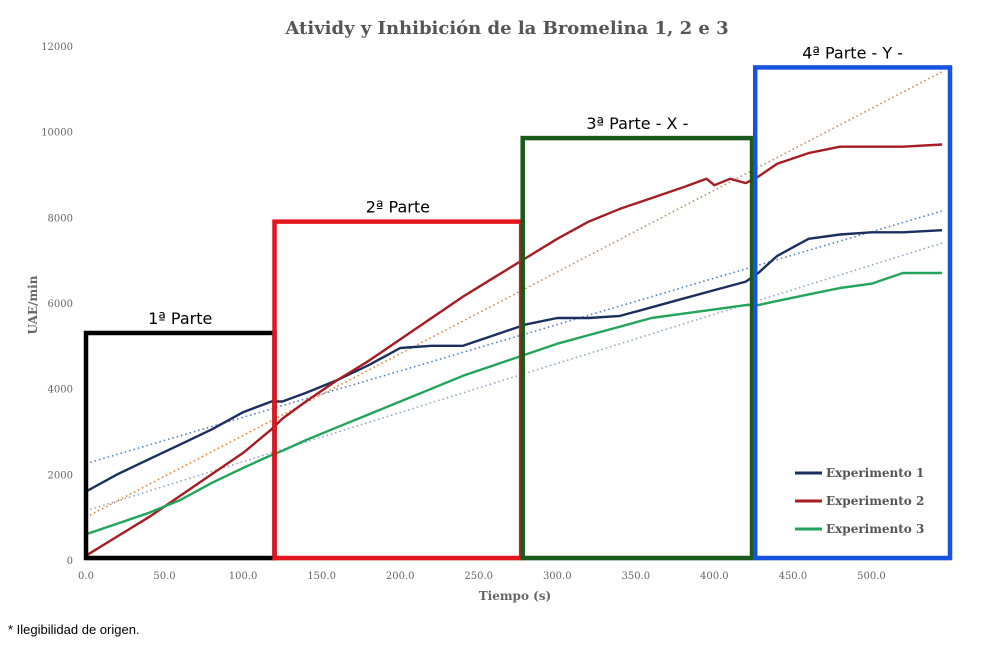  I want to click on y-tick-label: 2000, so click(60, 475).